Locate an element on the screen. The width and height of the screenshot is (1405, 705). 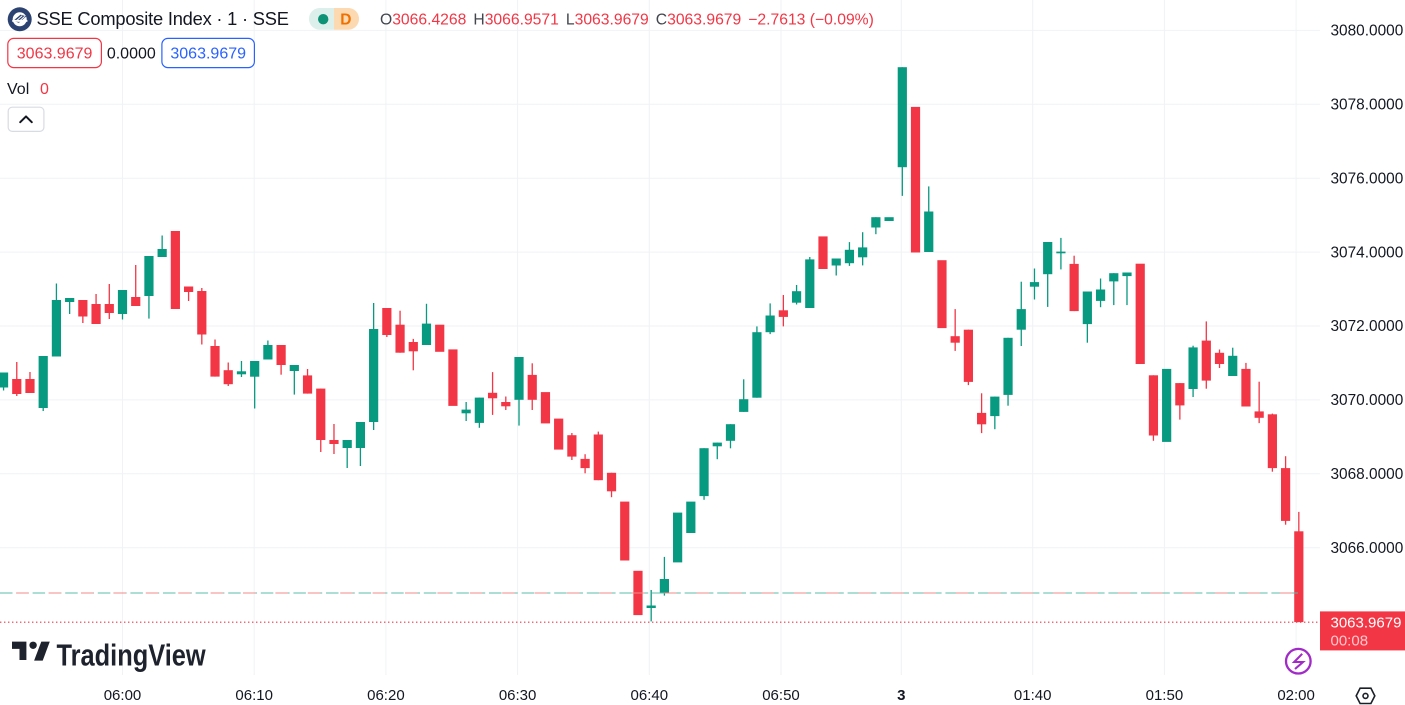
svg-text: 3070.0000 is located at coordinates (1367, 400).